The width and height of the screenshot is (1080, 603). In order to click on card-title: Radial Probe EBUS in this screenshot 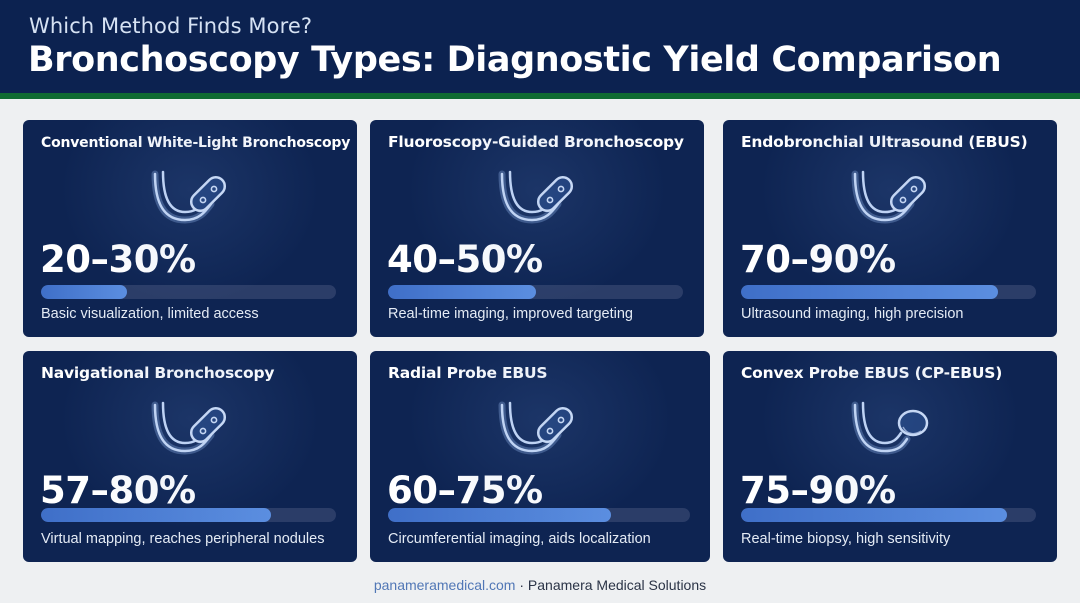, I will do `click(468, 373)`.